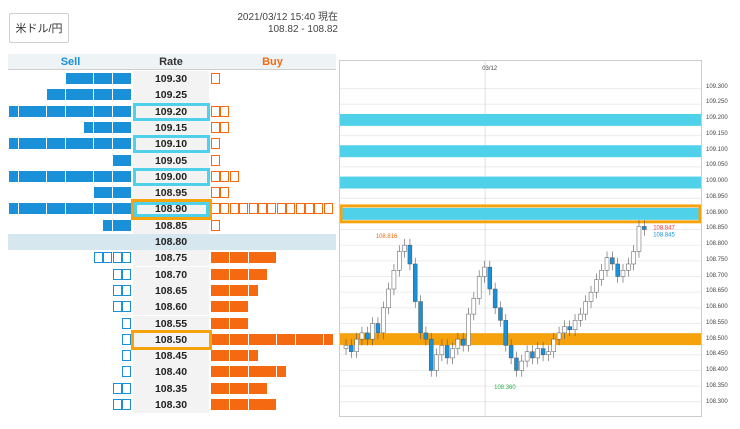  What do you see at coordinates (171, 356) in the screenshot?
I see `rate-value: 108.45` at bounding box center [171, 356].